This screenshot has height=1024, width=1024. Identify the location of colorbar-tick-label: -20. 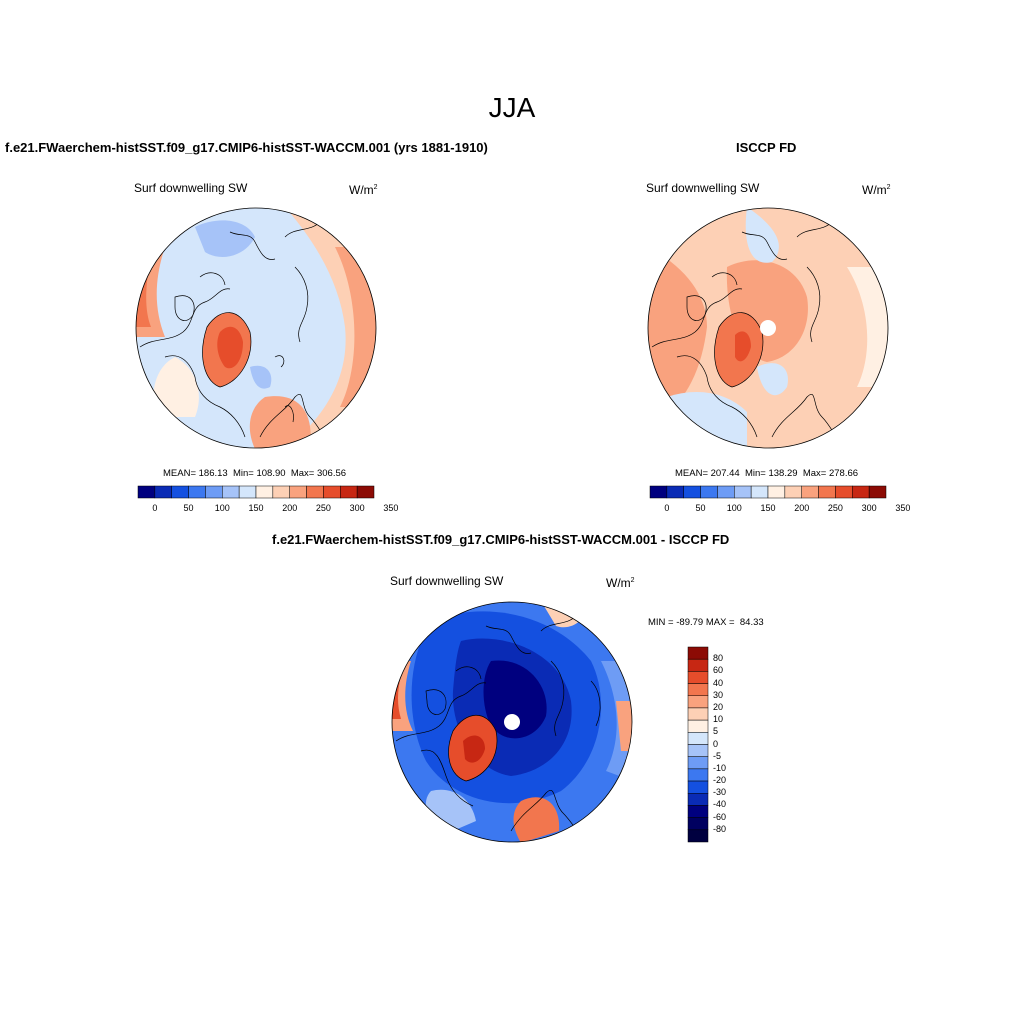
(720, 780).